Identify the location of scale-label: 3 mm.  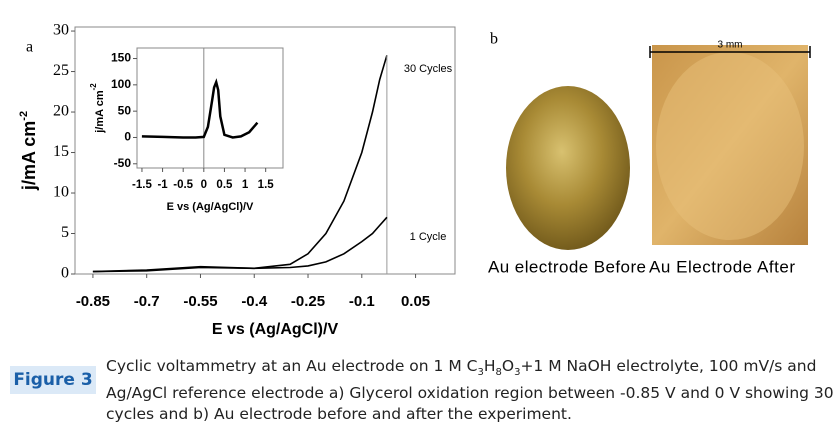
(730, 45).